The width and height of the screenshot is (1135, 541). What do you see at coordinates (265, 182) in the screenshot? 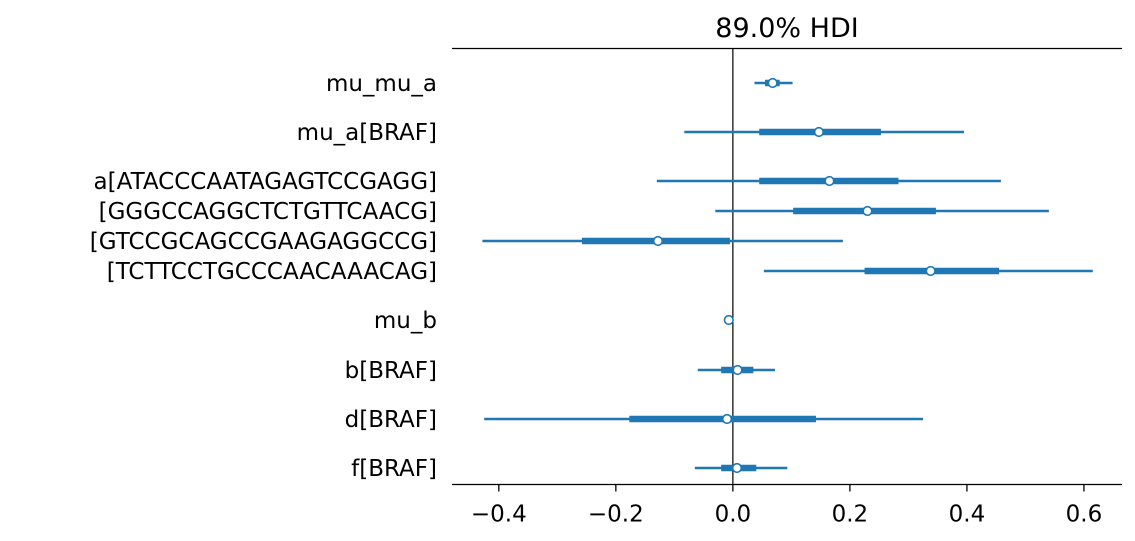
I see `row-label: a[ATACCCAATAGAGTCCGAGG]` at bounding box center [265, 182].